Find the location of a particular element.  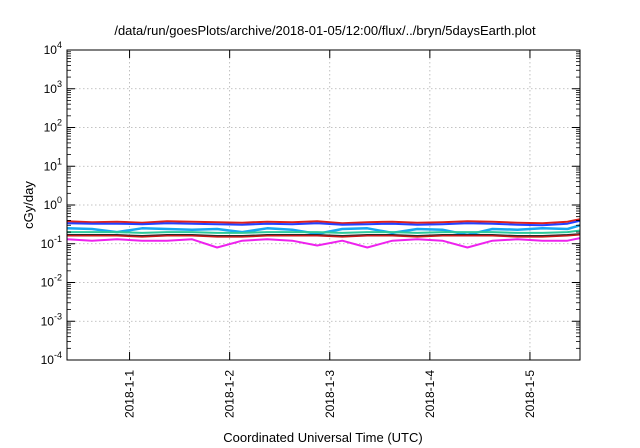

y-axis-label: cGy/day is located at coordinates (28, 205).